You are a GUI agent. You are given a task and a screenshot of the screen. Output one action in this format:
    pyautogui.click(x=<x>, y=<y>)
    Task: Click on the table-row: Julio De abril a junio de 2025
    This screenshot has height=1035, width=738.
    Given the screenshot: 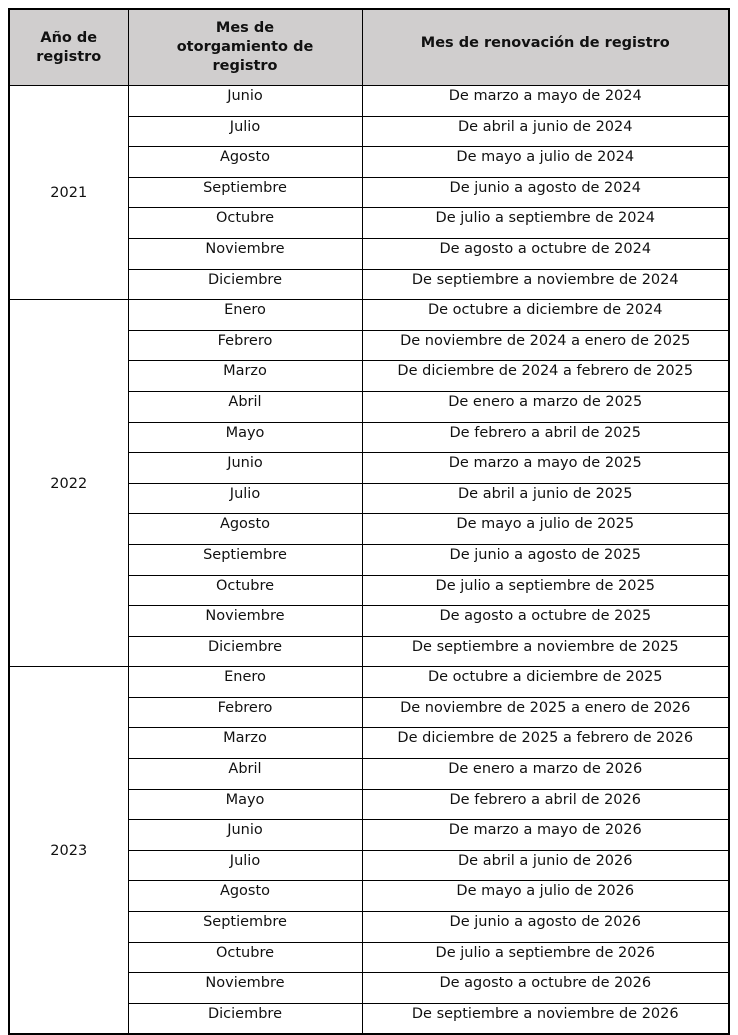 What is the action you would take?
    pyautogui.click(x=369, y=498)
    